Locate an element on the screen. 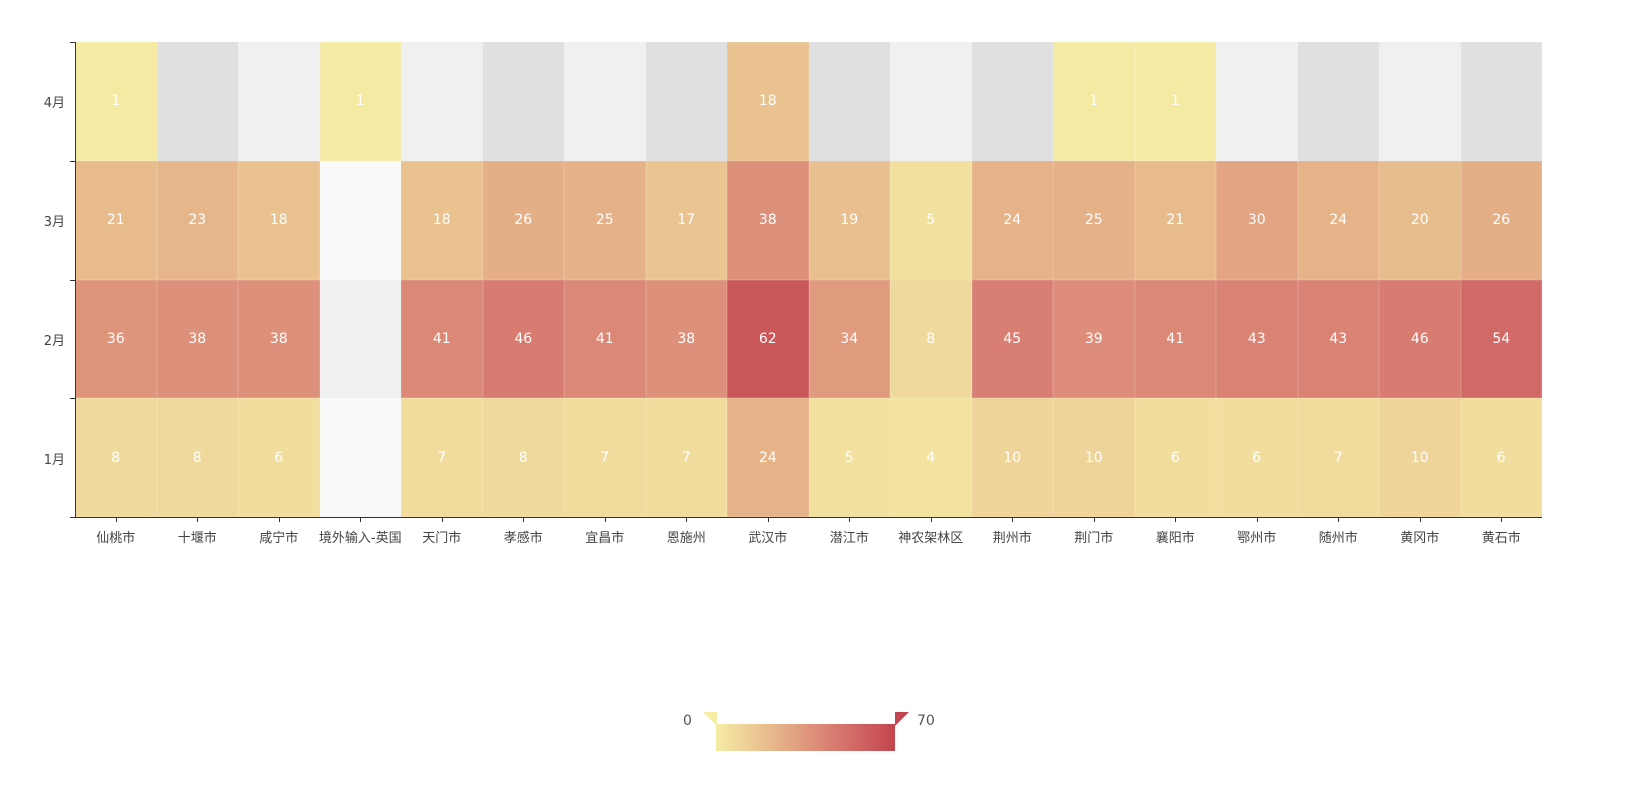  x-axis-label: 境外输入-英国 is located at coordinates (360, 538).